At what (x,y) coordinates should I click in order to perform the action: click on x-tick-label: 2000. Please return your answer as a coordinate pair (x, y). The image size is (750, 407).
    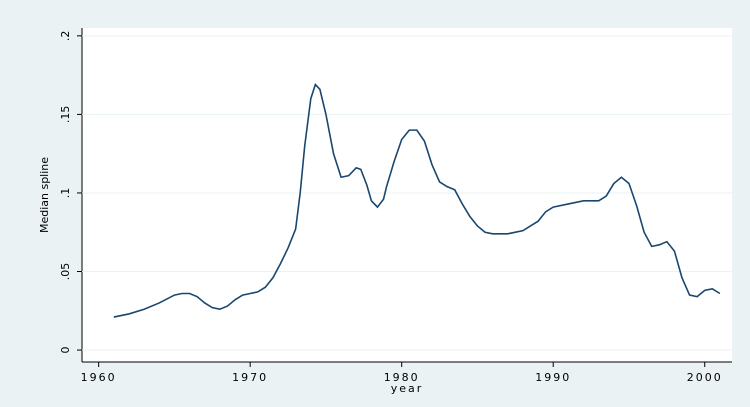
    Looking at the image, I should click on (705, 377).